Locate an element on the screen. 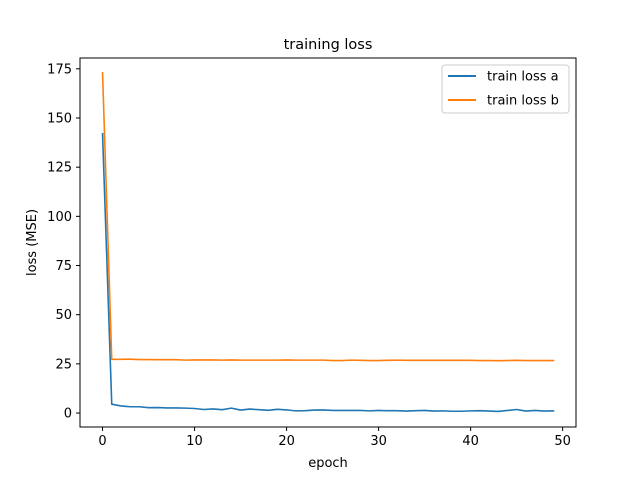 This screenshot has width=640, height=480. legend-label-train-loss-a: train loss a is located at coordinates (523, 77).